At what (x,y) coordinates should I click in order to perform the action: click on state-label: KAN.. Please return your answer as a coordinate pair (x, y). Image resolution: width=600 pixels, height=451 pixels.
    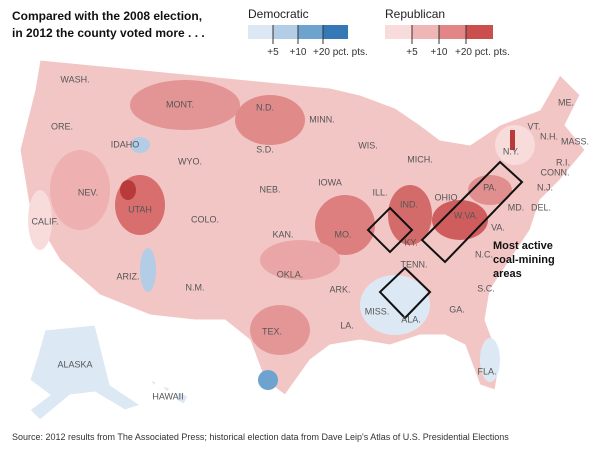
    Looking at the image, I should click on (282, 234).